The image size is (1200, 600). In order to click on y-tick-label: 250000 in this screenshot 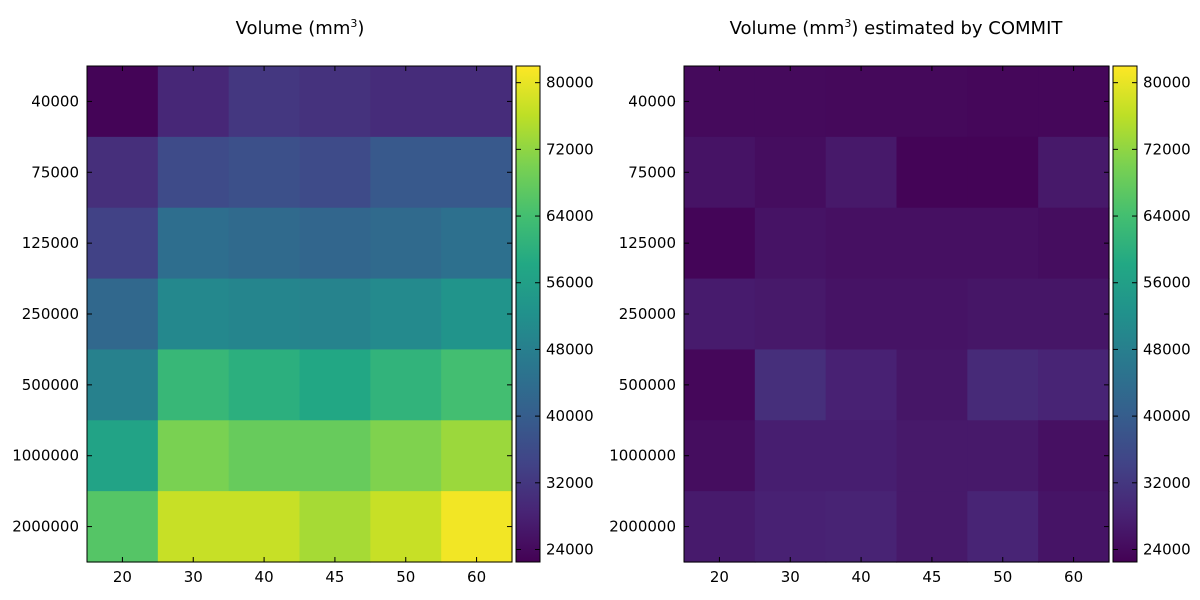, I will do `click(50, 314)`.